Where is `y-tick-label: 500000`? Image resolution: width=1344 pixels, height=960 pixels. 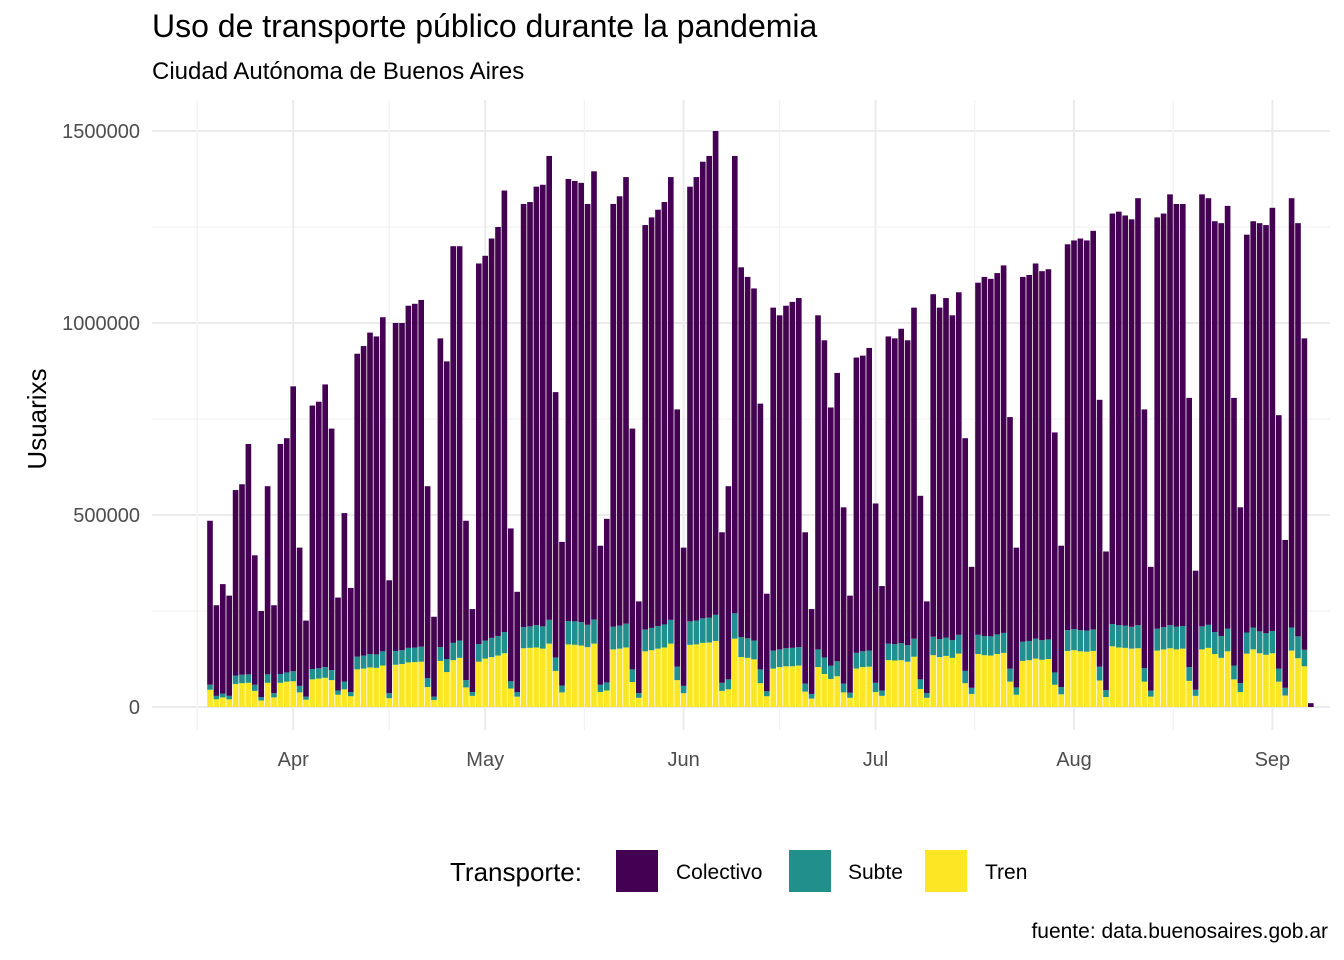
y-tick-label: 500000 is located at coordinates (106, 516).